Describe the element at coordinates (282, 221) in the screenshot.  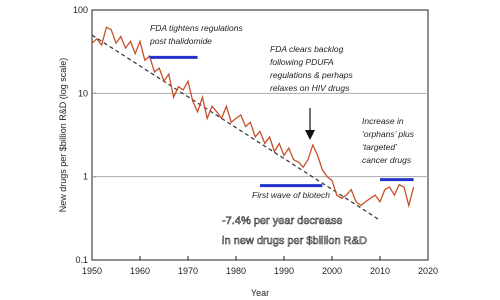
I see `annotation: -7.4% per year decrease` at that location.